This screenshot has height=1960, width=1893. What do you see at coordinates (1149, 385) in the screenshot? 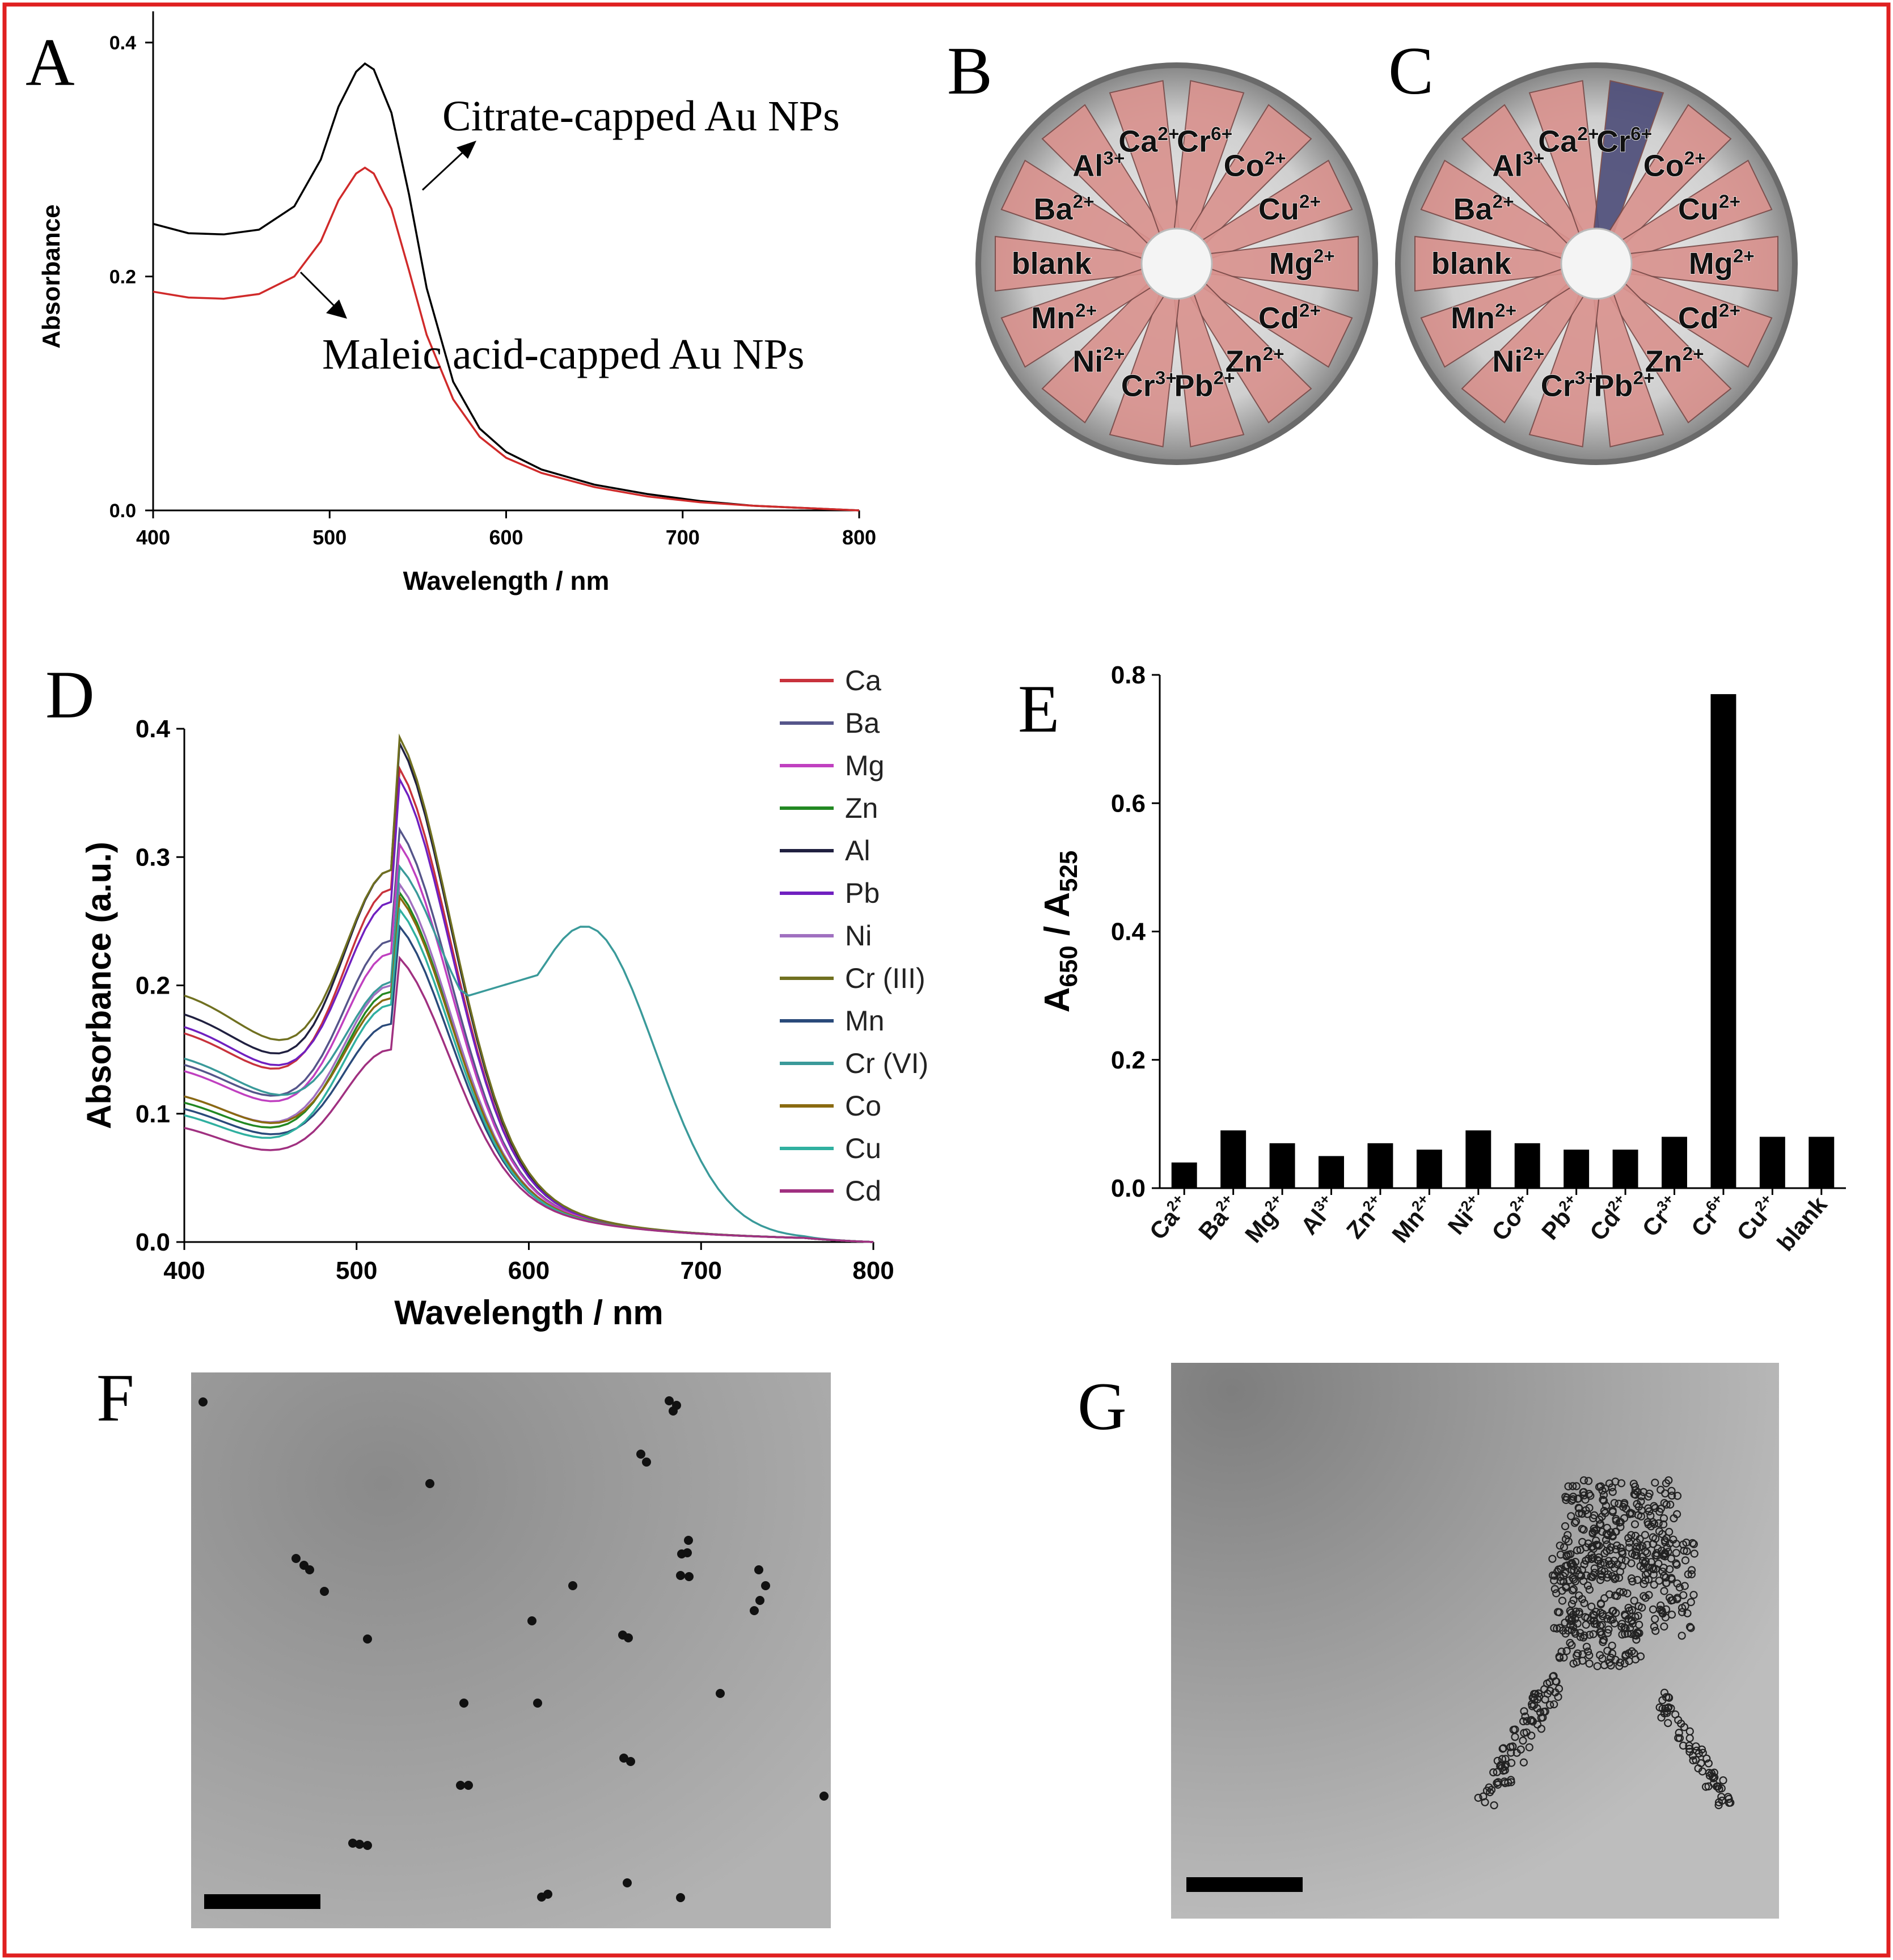
I see `tube-label-b: Cr3+` at bounding box center [1149, 385].